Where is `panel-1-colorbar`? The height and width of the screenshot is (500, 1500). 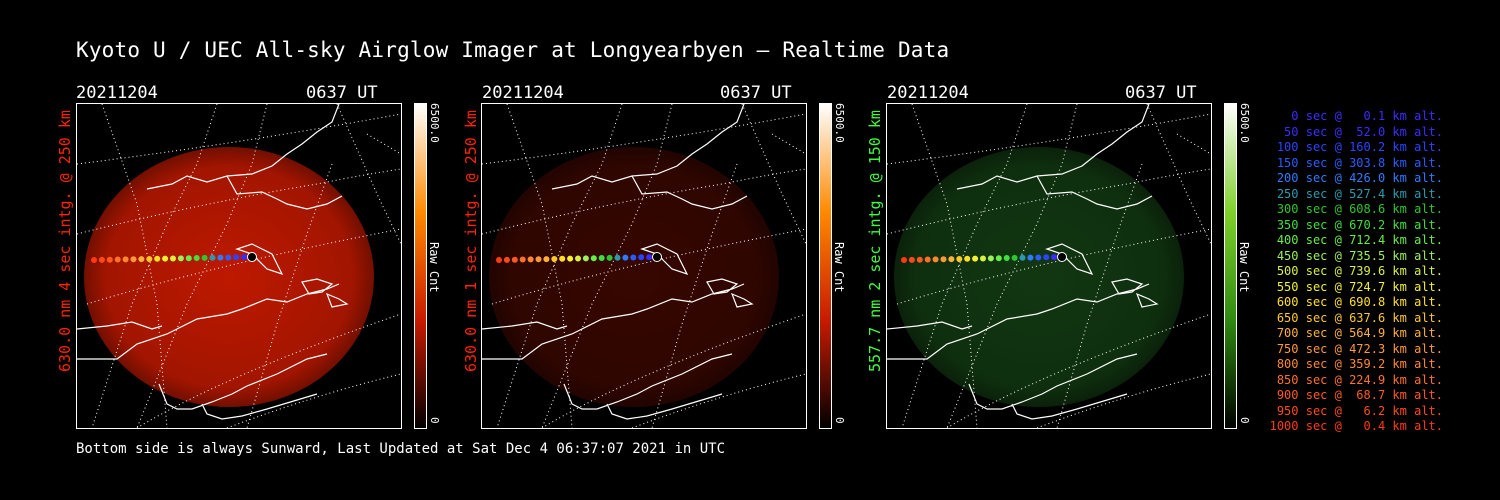
panel-1-colorbar is located at coordinates (420, 266).